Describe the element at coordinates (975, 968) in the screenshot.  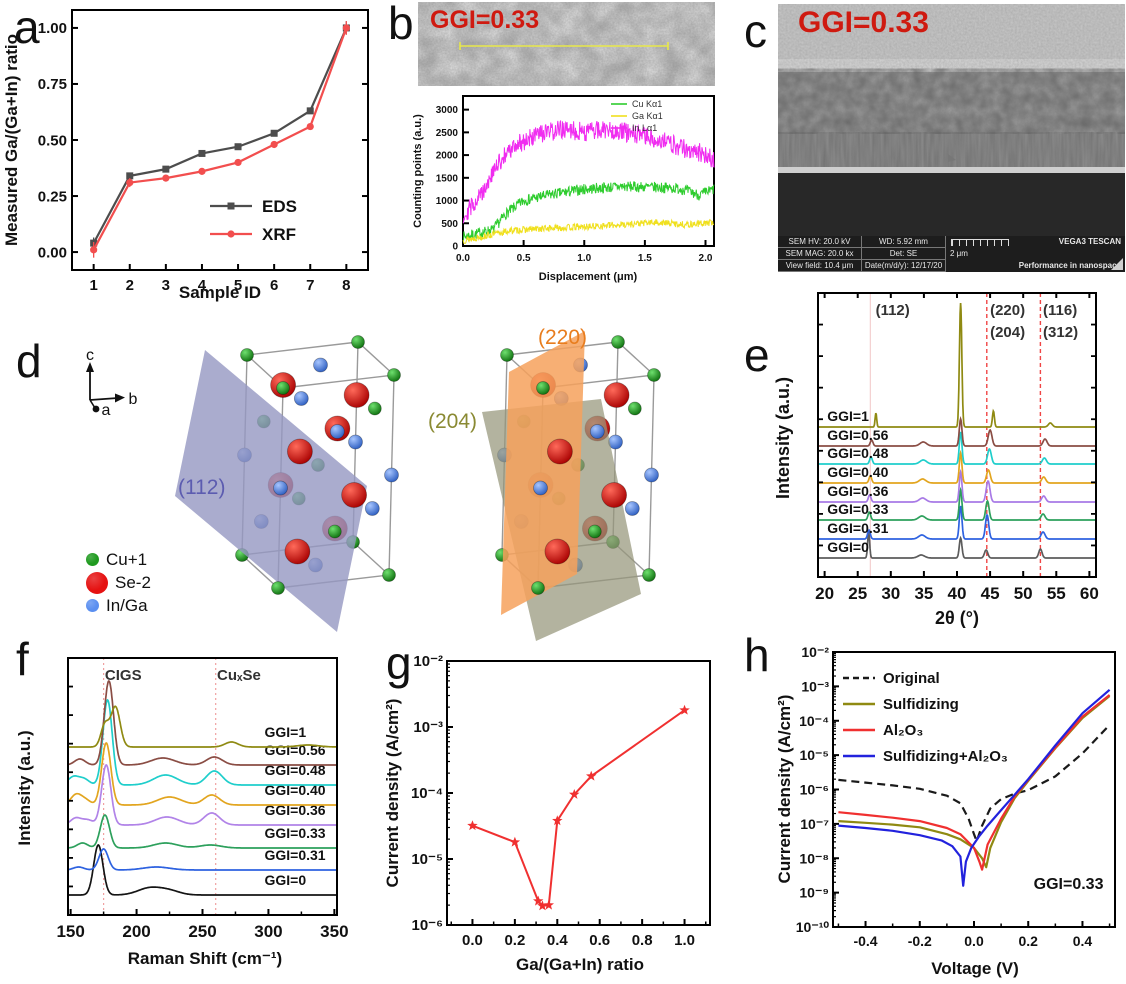
I see `svg-text: Voltage (V)` at that location.